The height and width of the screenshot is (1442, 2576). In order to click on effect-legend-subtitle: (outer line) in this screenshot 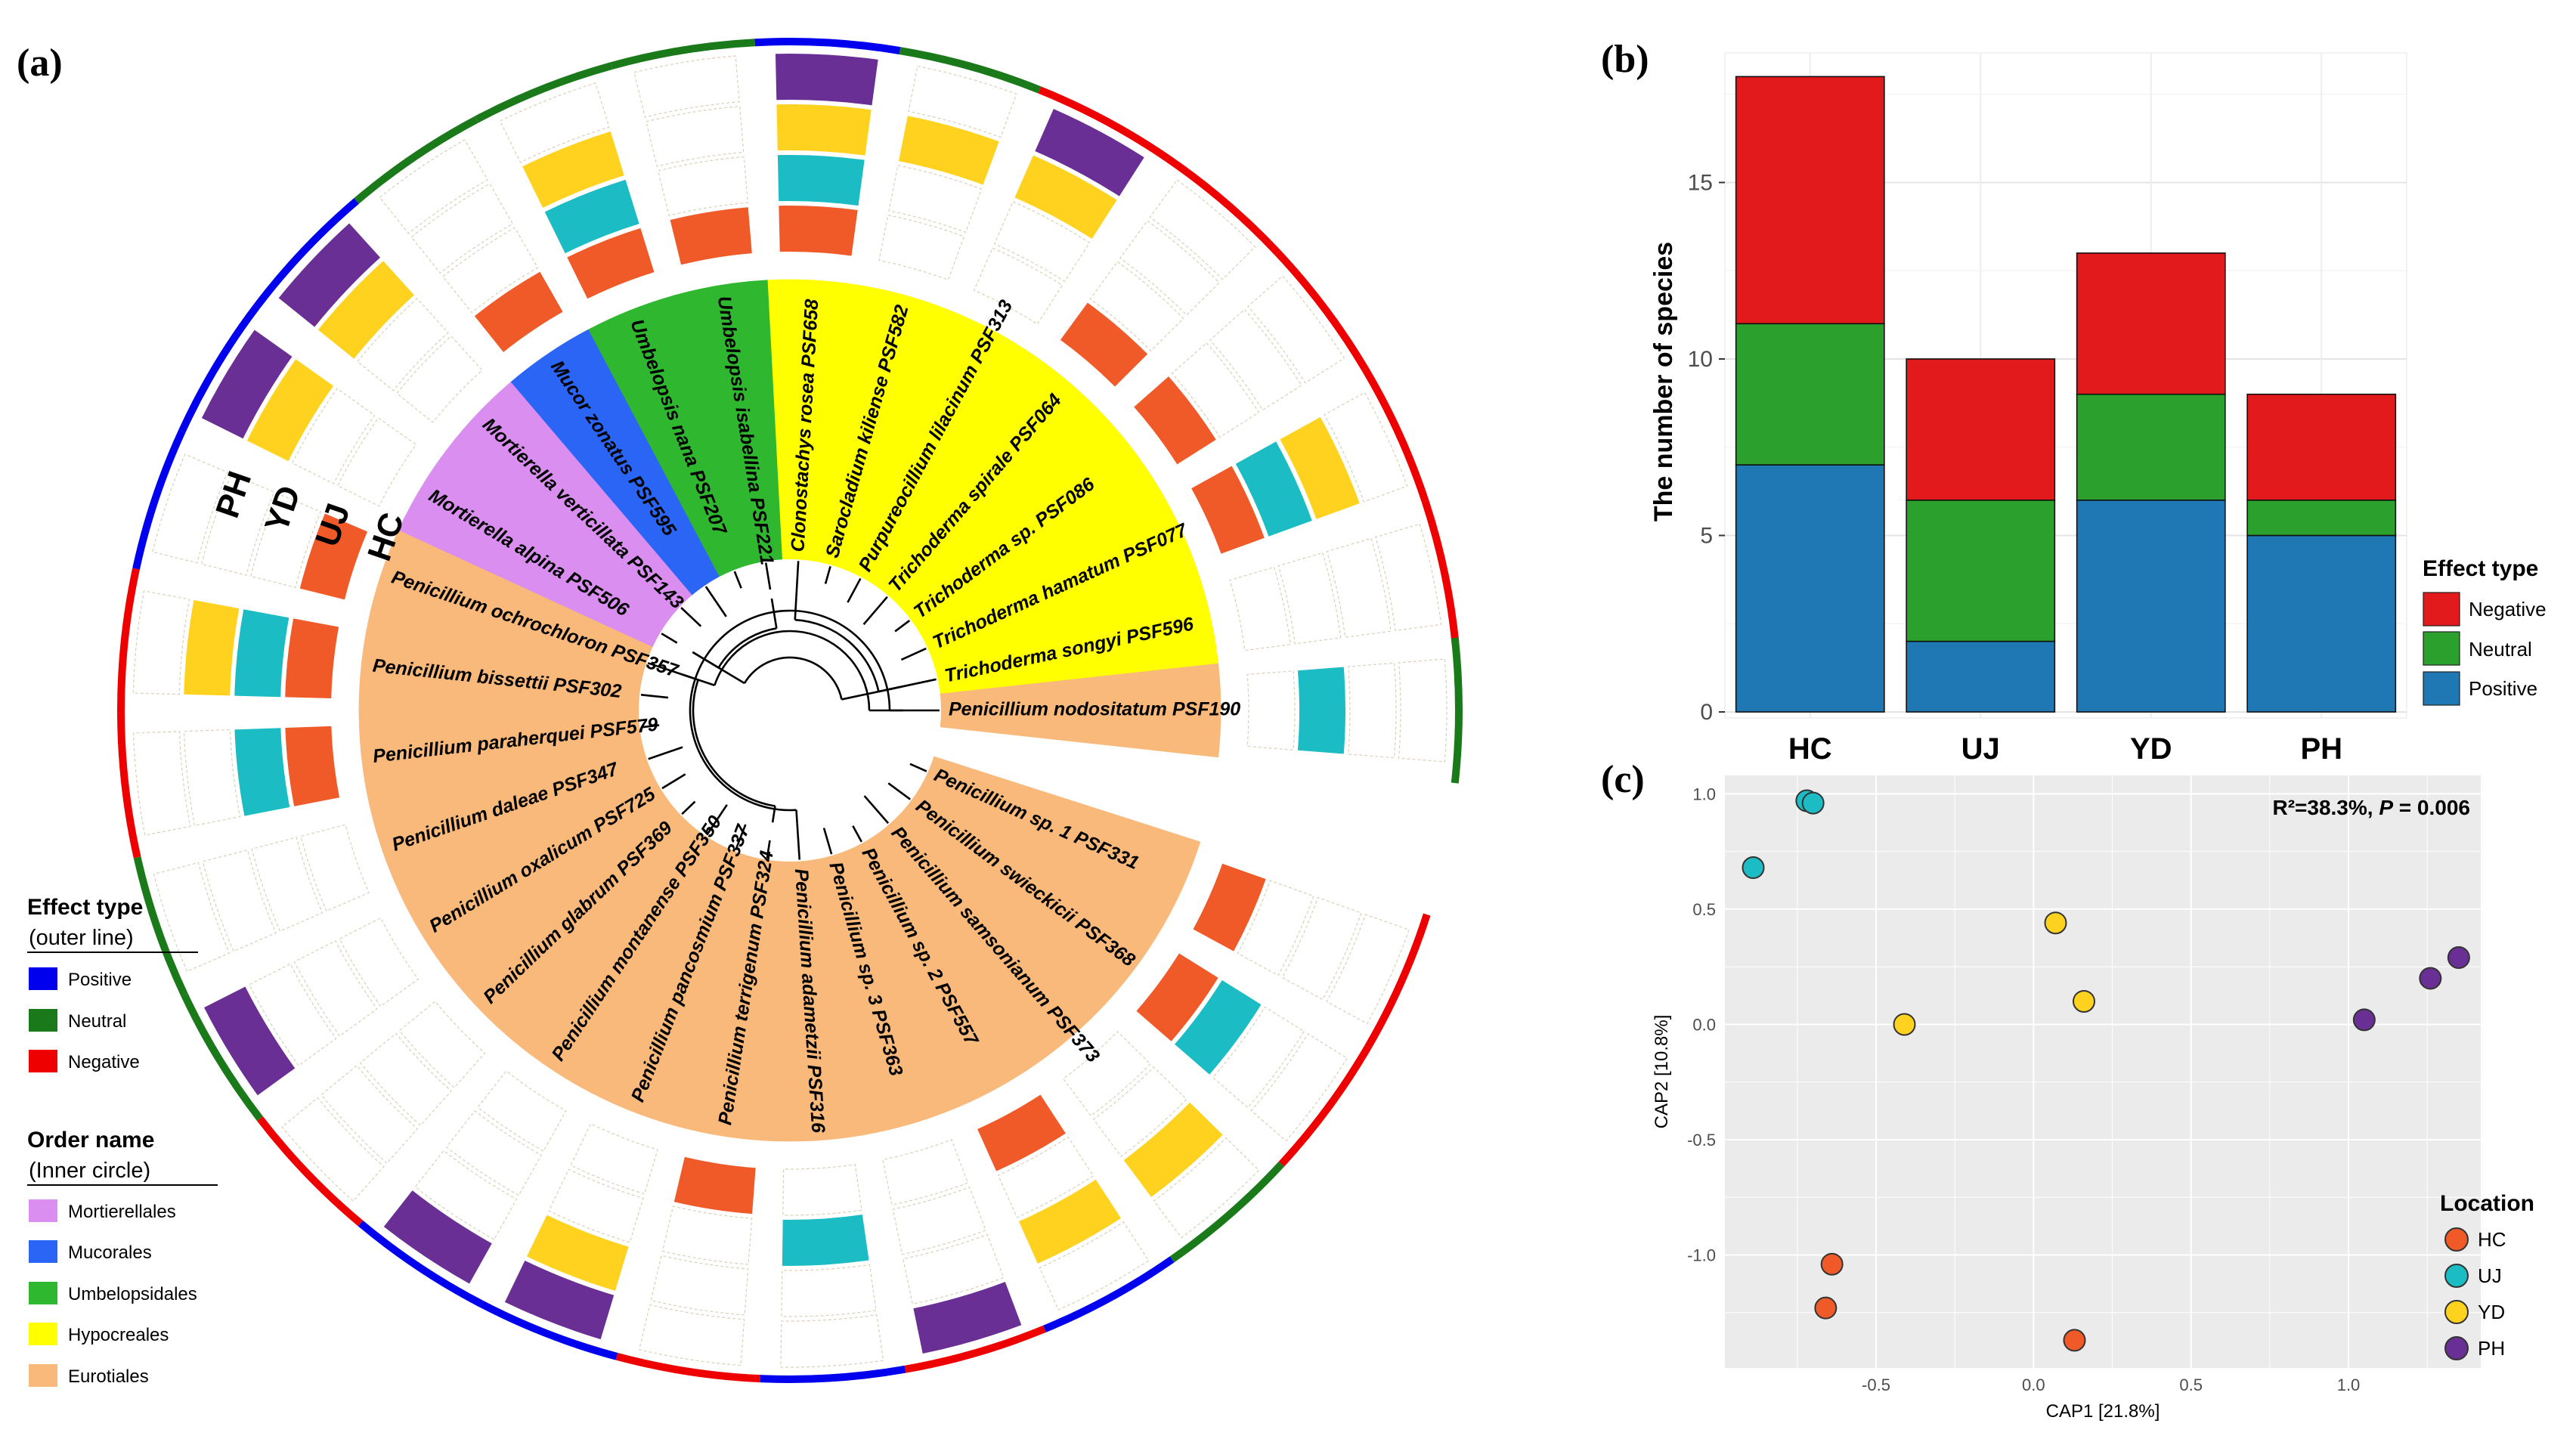, I will do `click(81, 938)`.